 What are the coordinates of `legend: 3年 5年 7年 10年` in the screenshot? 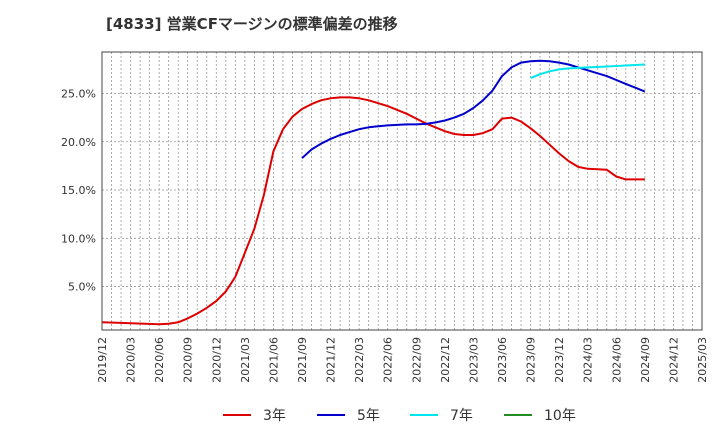 It's located at (399, 416).